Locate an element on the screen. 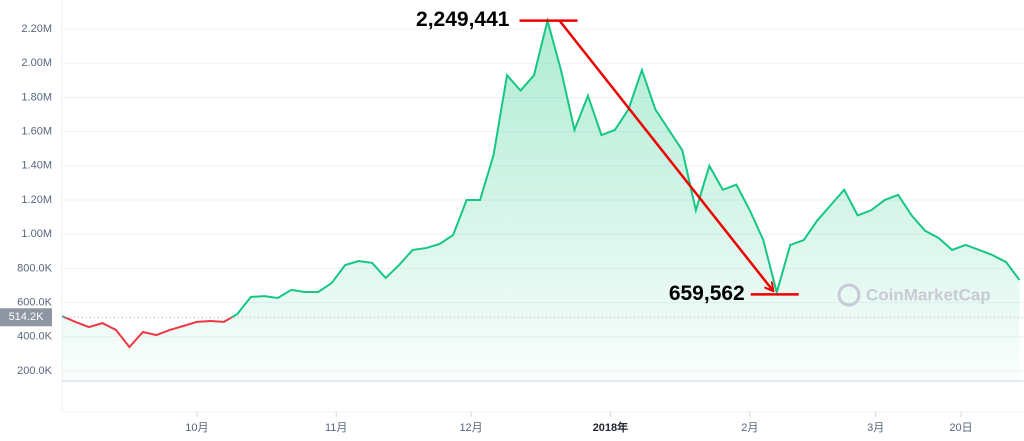  baseline-label: 514.2K is located at coordinates (27, 317).